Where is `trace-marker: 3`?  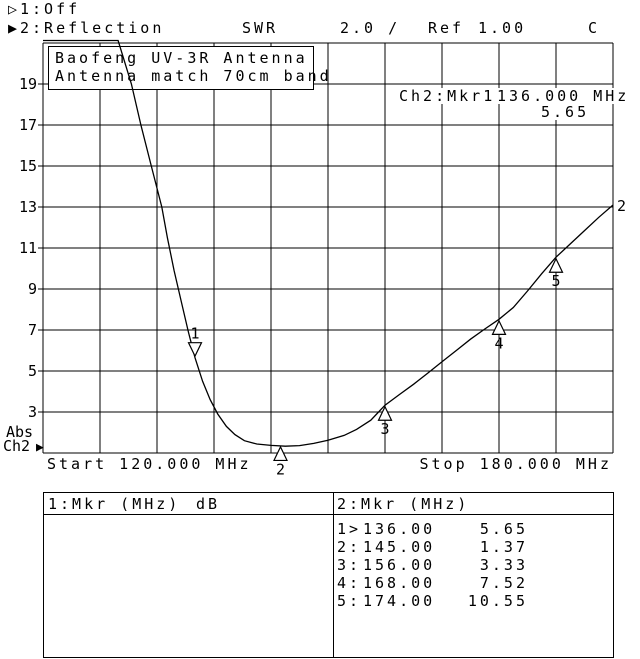 trace-marker: 3 is located at coordinates (385, 421).